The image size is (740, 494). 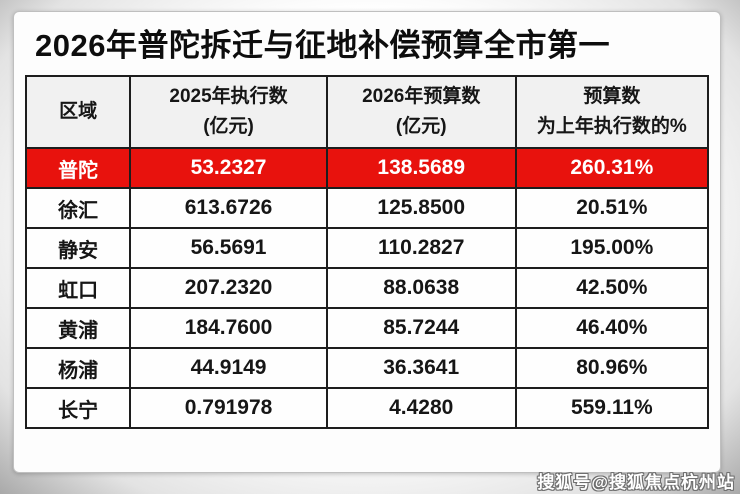 I want to click on exec-2025-cell: 56.5691, so click(x=228, y=248).